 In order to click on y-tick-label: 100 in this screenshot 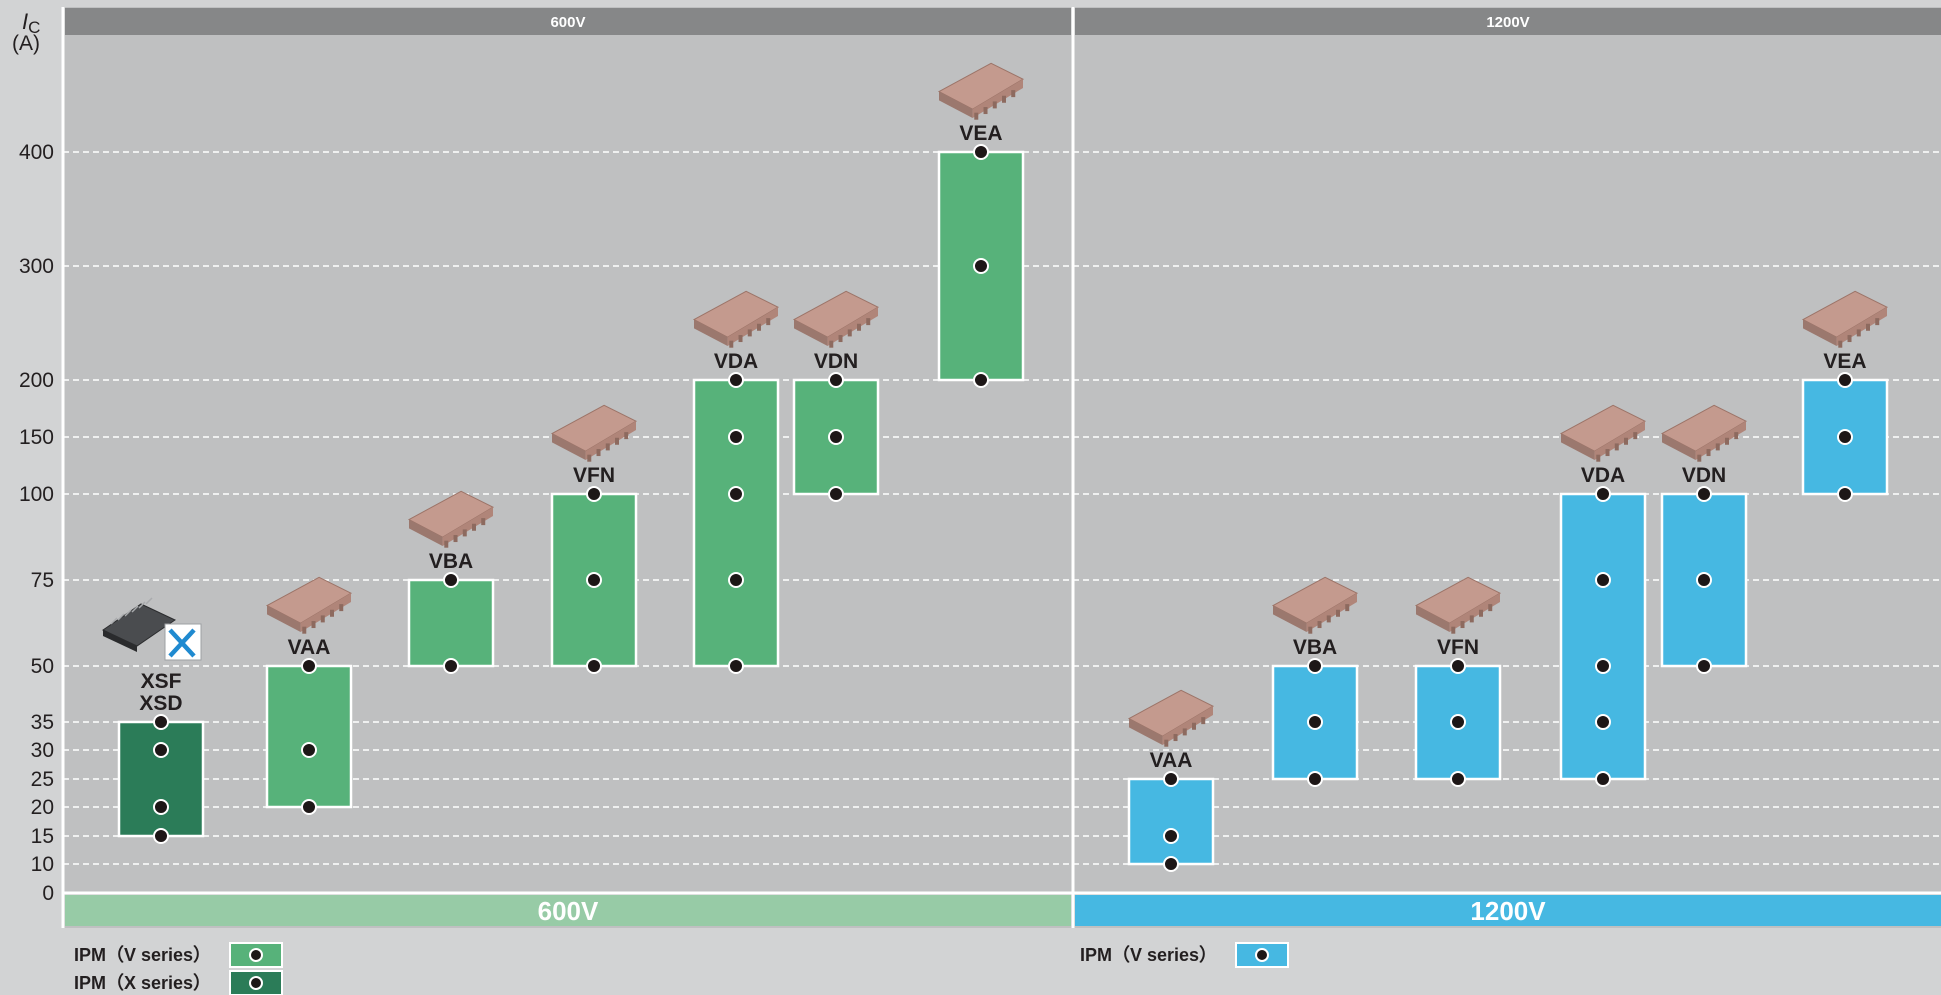, I will do `click(36, 494)`.